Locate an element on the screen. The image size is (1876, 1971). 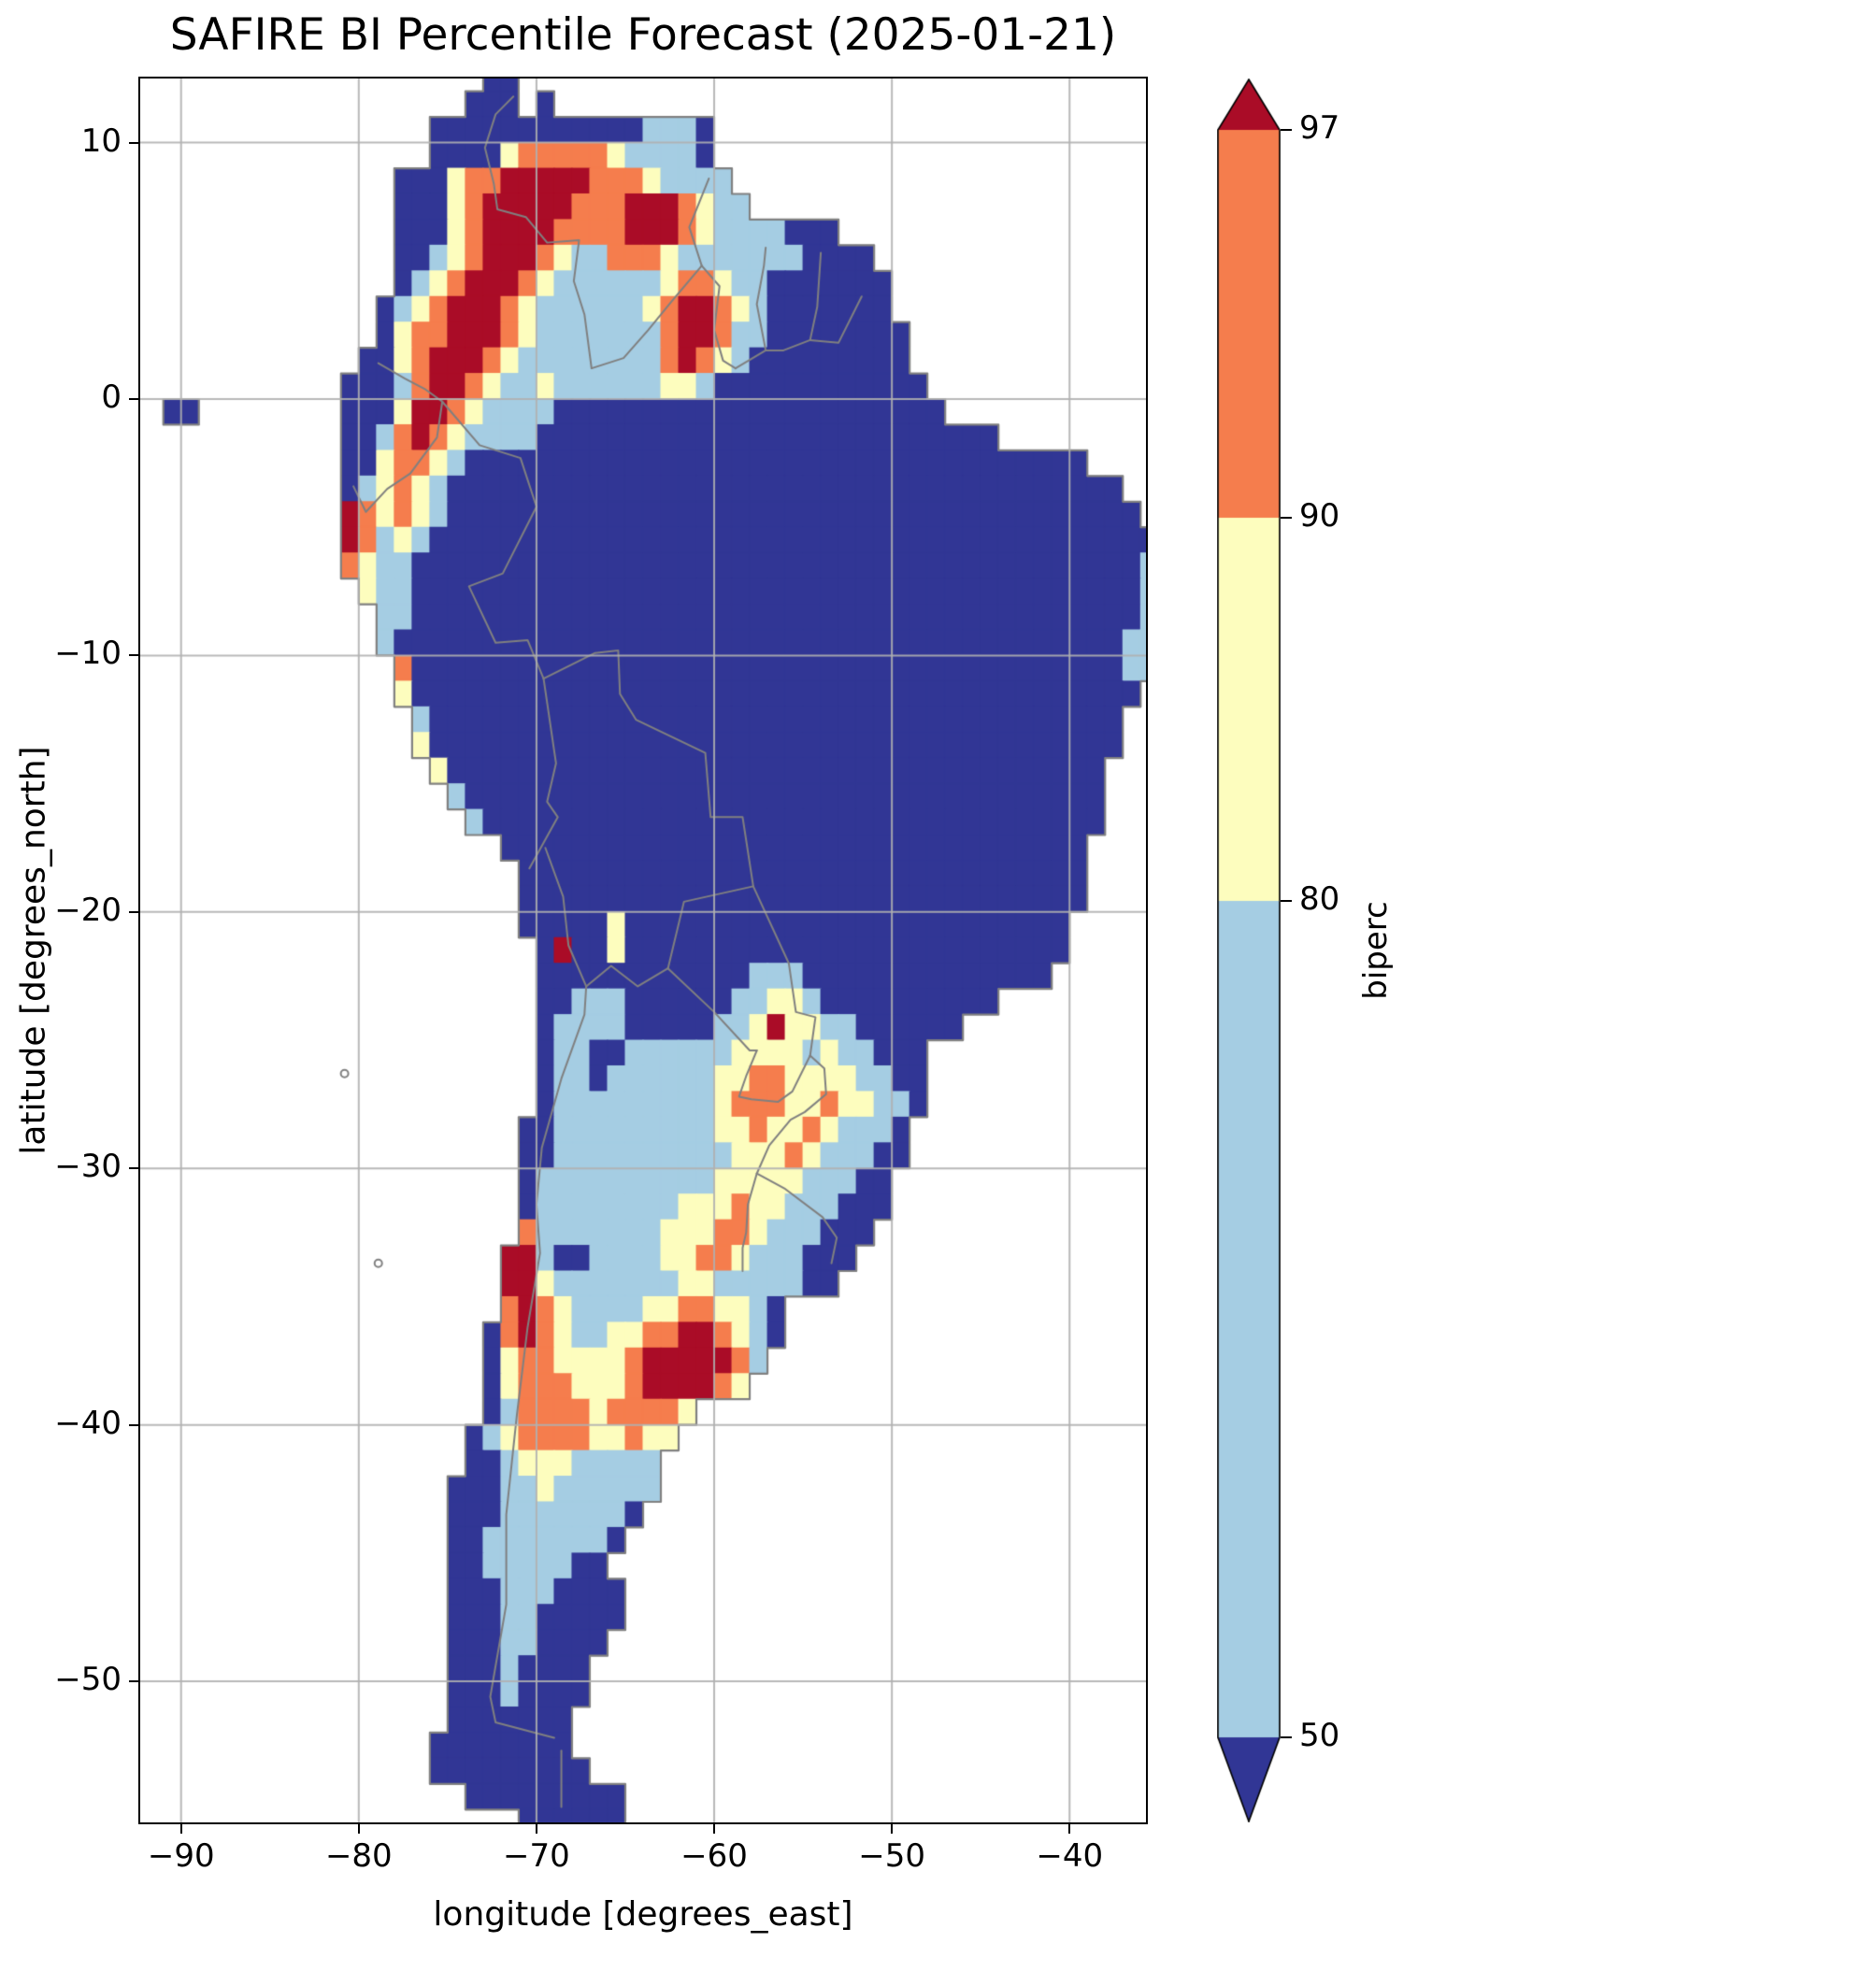
colorbar-canvas is located at coordinates (1249, 950).